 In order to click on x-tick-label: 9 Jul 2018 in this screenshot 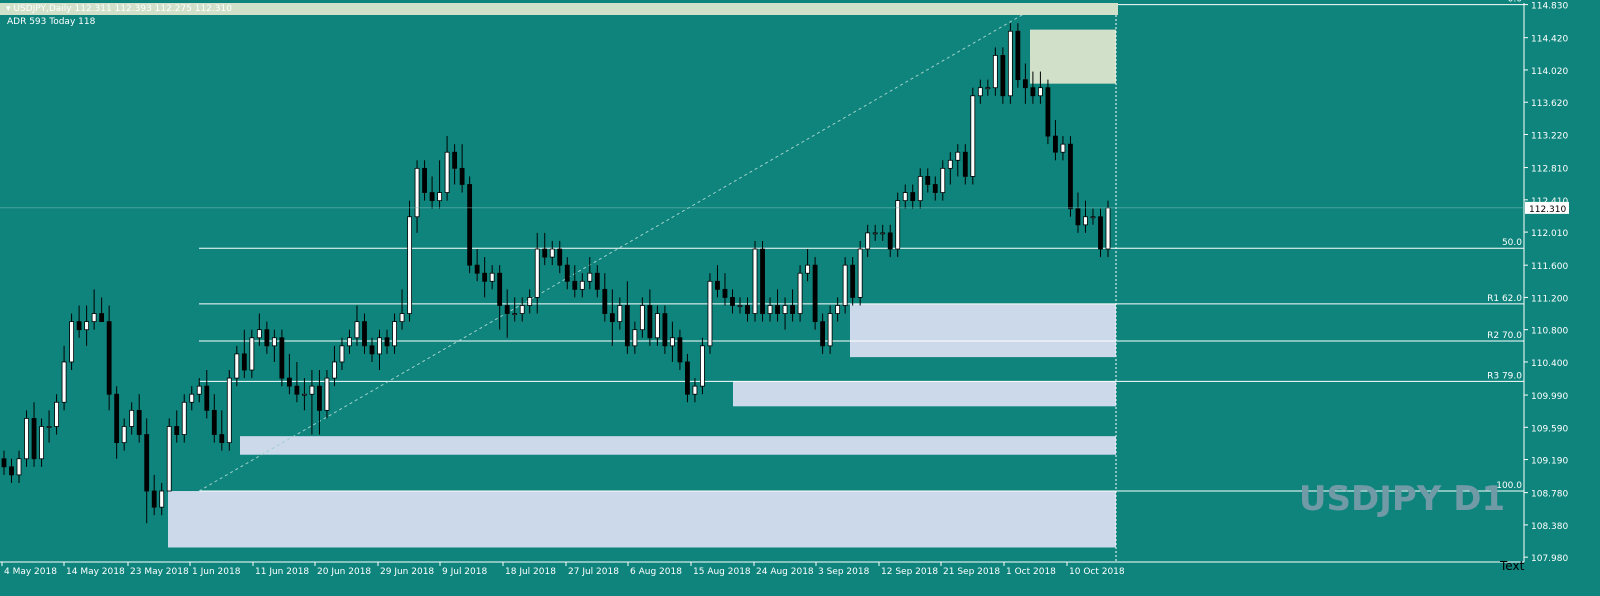, I will do `click(464, 572)`.